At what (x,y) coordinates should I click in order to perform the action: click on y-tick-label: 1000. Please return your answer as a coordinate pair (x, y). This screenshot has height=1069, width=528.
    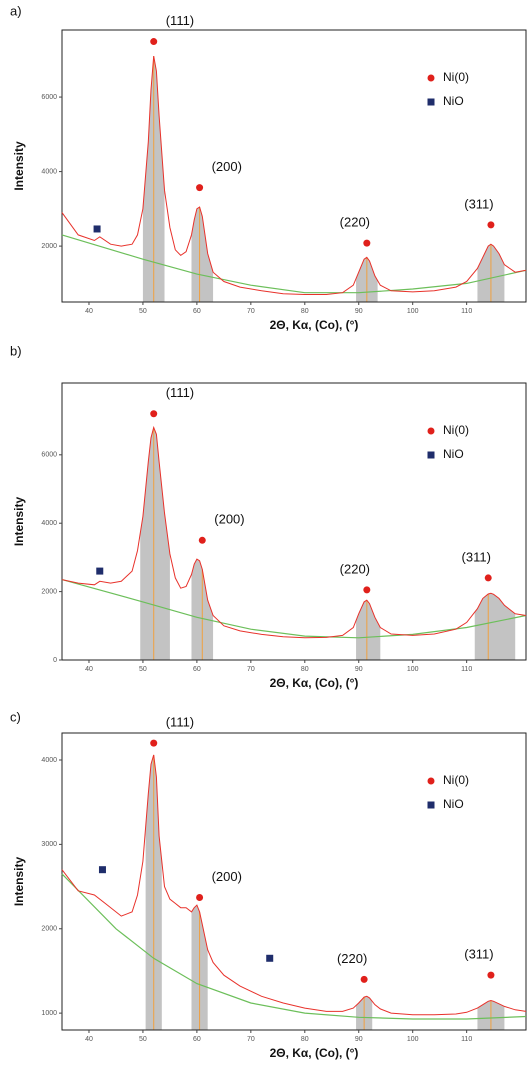
    Looking at the image, I should click on (49, 1013).